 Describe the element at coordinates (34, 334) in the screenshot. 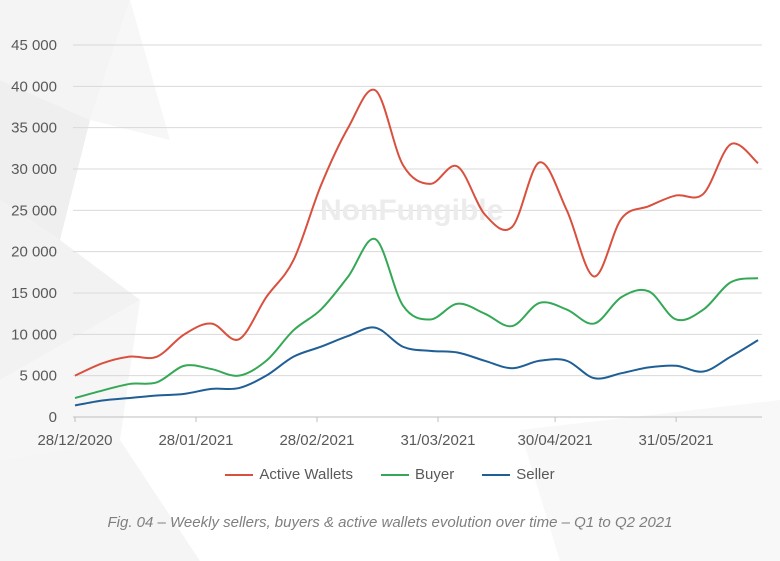

I see `y-tick-label: 10 000` at that location.